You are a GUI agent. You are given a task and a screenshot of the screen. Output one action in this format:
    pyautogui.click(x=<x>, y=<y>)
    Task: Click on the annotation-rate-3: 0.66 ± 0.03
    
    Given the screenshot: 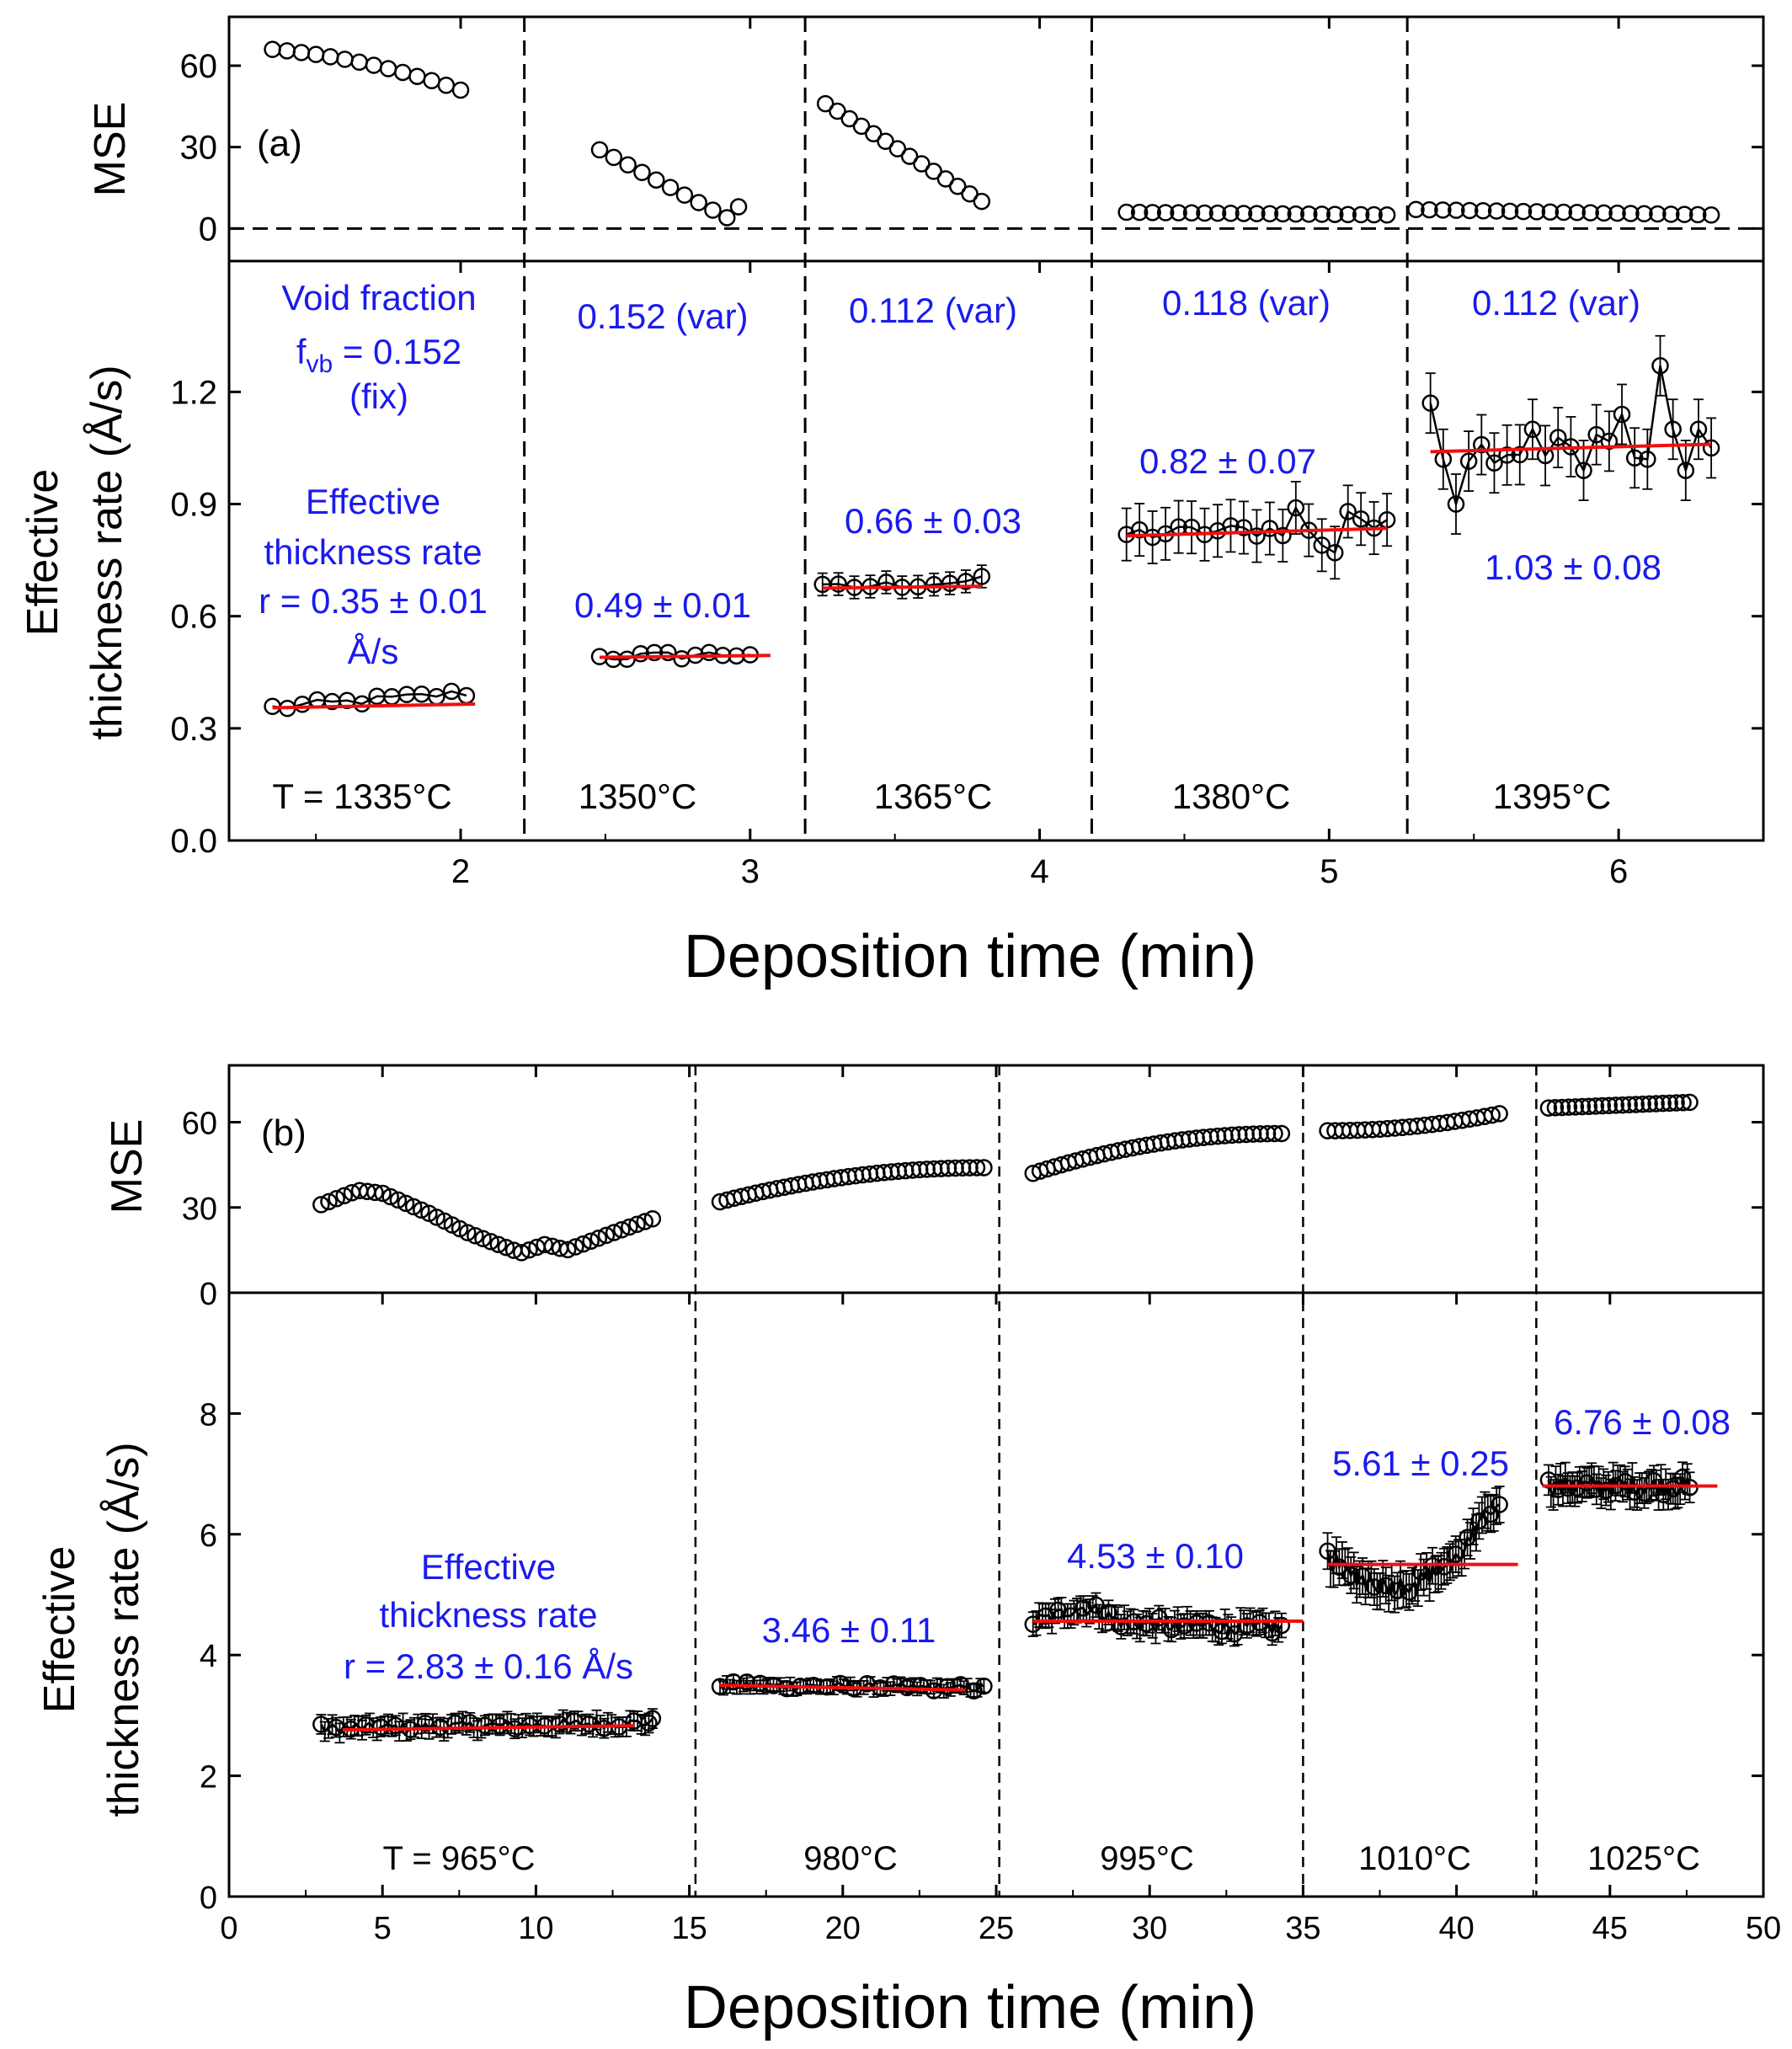 What is the action you would take?
    pyautogui.click(x=933, y=521)
    